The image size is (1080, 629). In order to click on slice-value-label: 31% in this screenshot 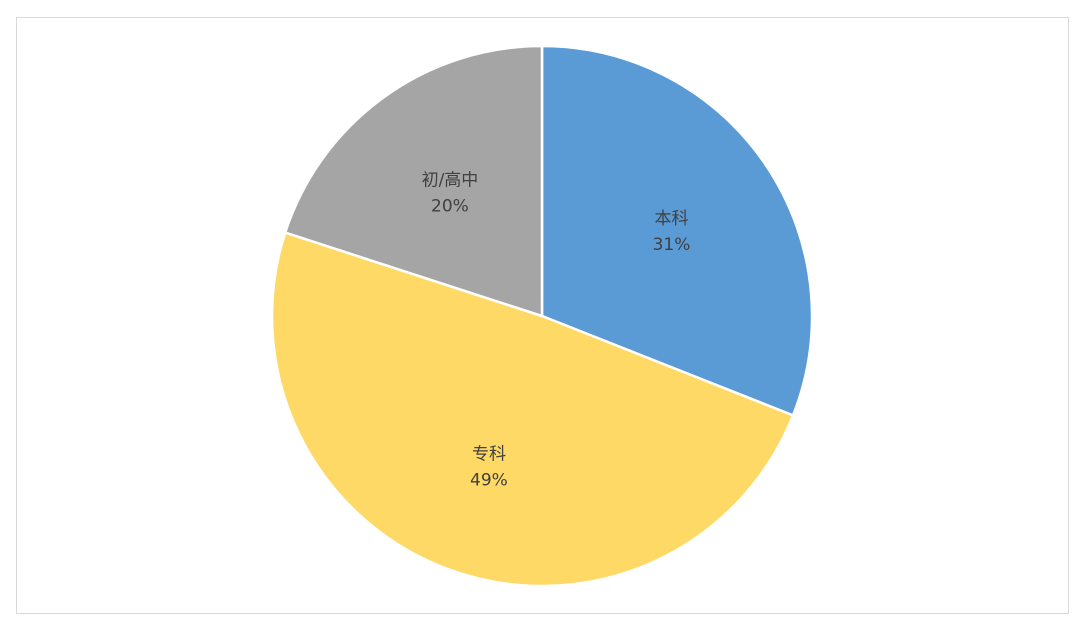, I will do `click(672, 245)`.